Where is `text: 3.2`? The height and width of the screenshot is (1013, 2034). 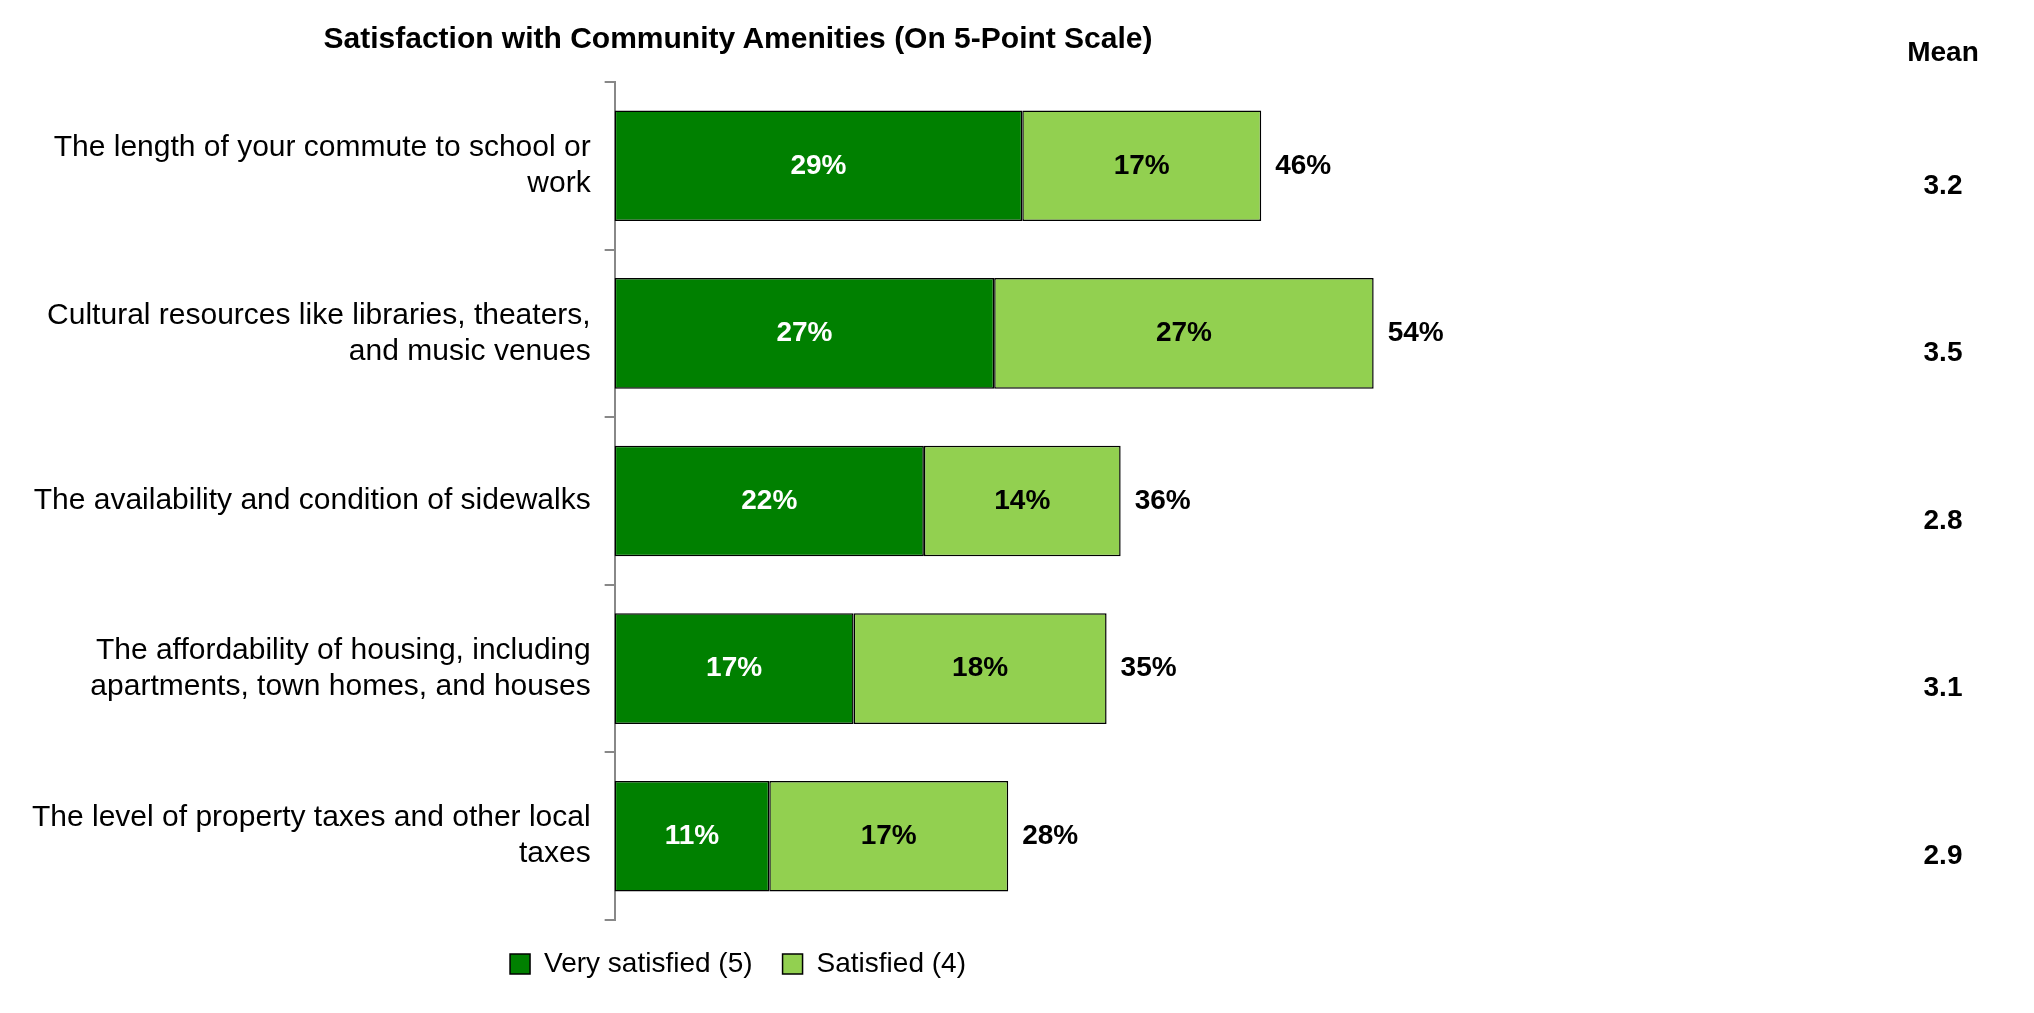 text: 3.2 is located at coordinates (1943, 184).